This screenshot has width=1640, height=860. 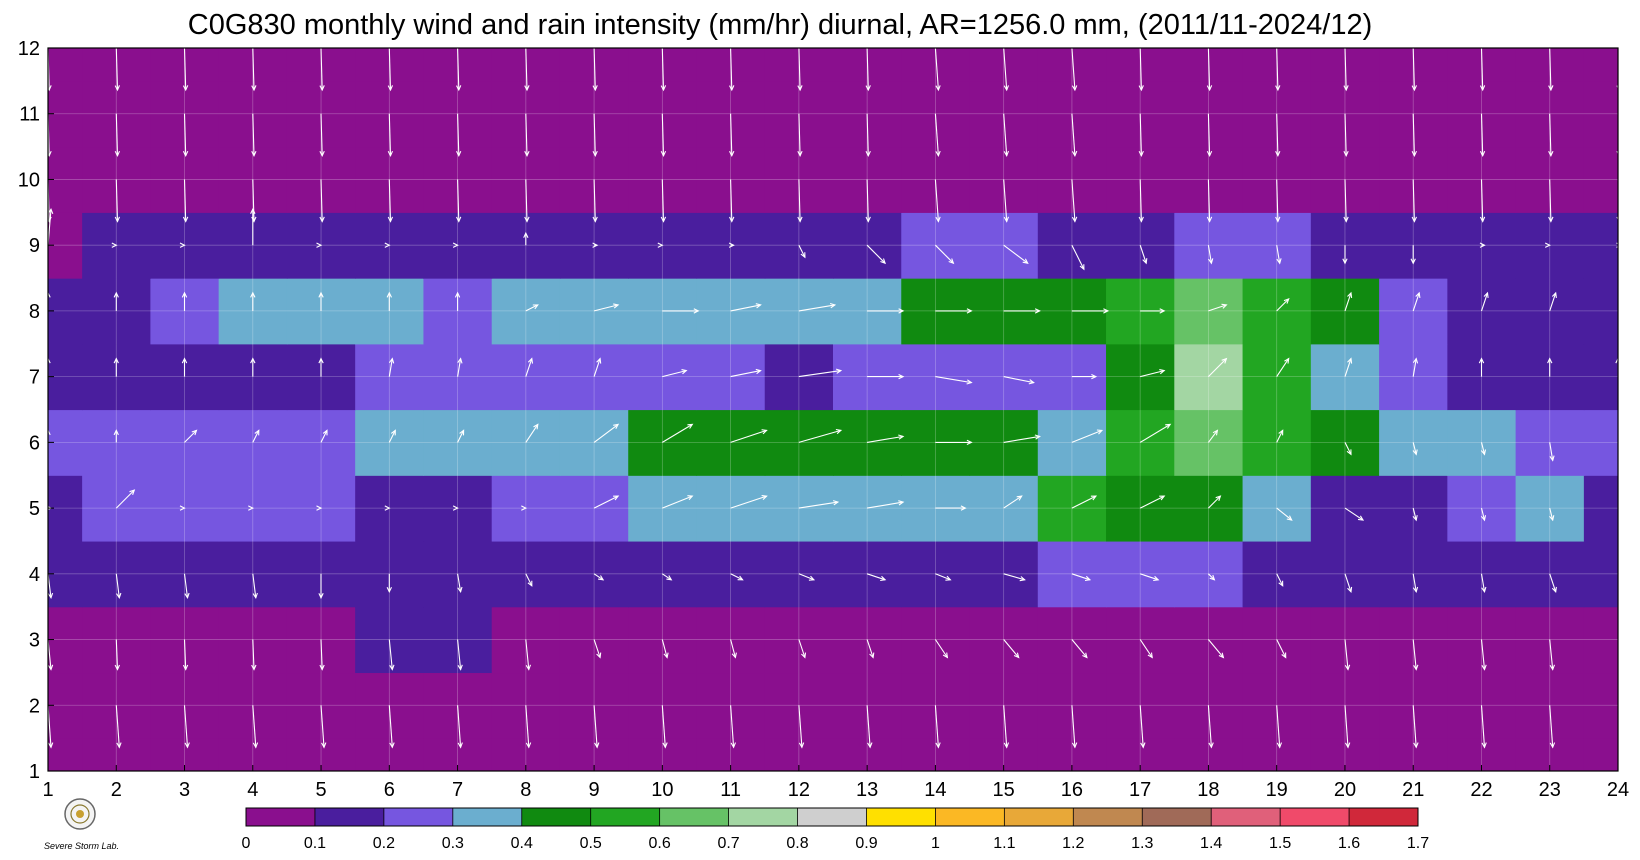 I want to click on x-axis-ticks: 1 2 3 4 5 6 7 8 9 10 11 12 13 14 15 16 17 18 19 20 21 22 23 24, so click(x=835, y=783).